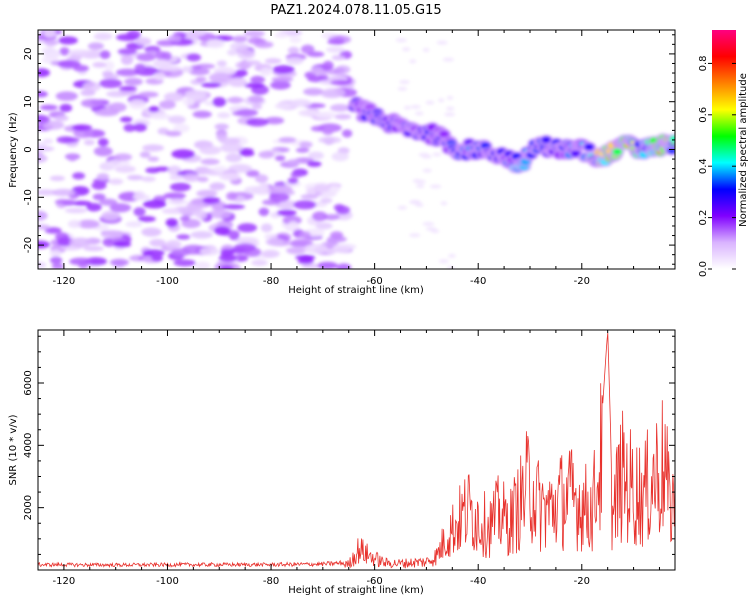 This screenshot has height=604, width=750. What do you see at coordinates (703, 269) in the screenshot?
I see `colorbar-tick-label: 0.0` at bounding box center [703, 269].